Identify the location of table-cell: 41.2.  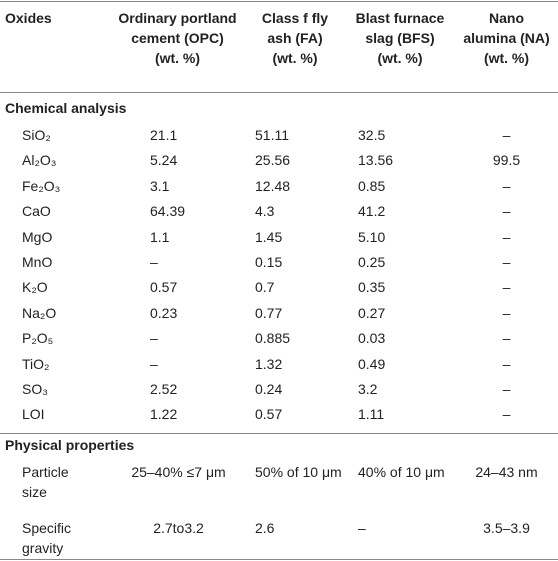
(406, 211).